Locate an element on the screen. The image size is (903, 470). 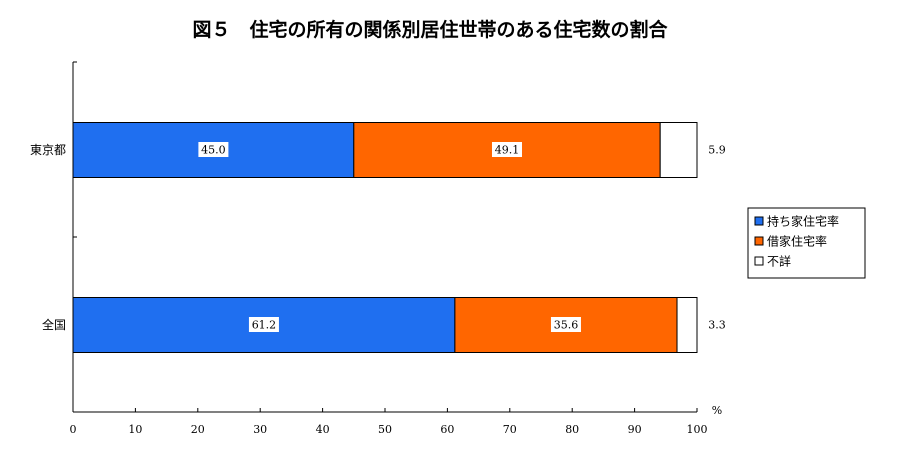
legend-label: 不詳 is located at coordinates (779, 261).